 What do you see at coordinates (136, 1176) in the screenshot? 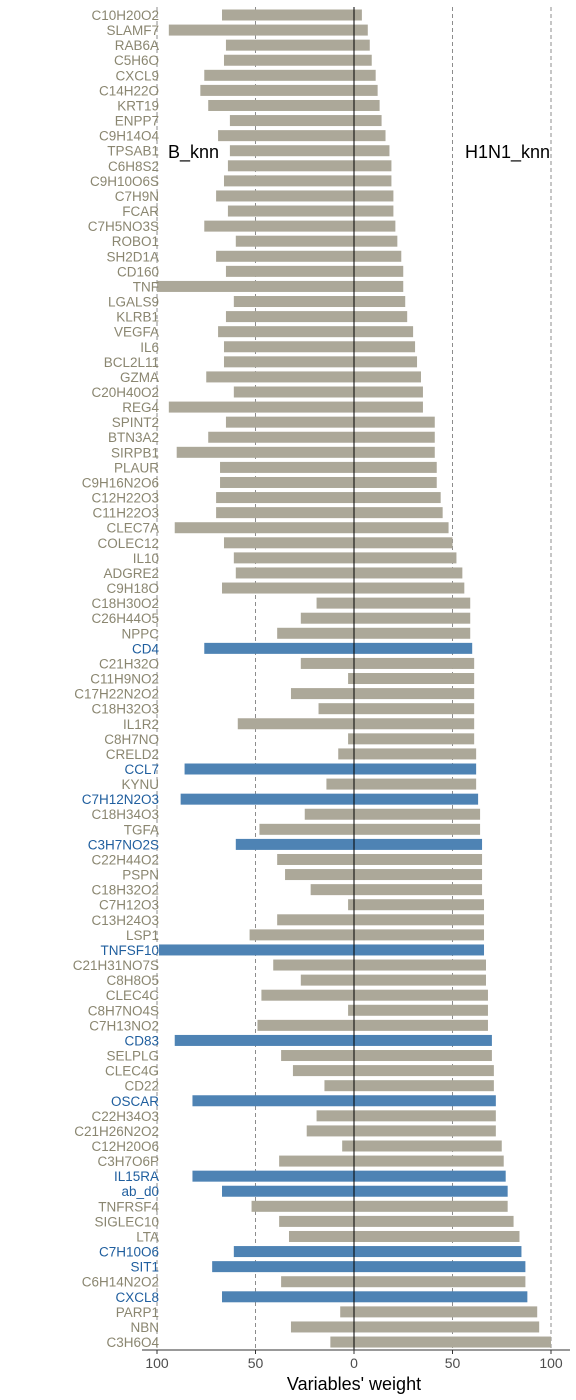
I see `category-label: IL15RA` at bounding box center [136, 1176].